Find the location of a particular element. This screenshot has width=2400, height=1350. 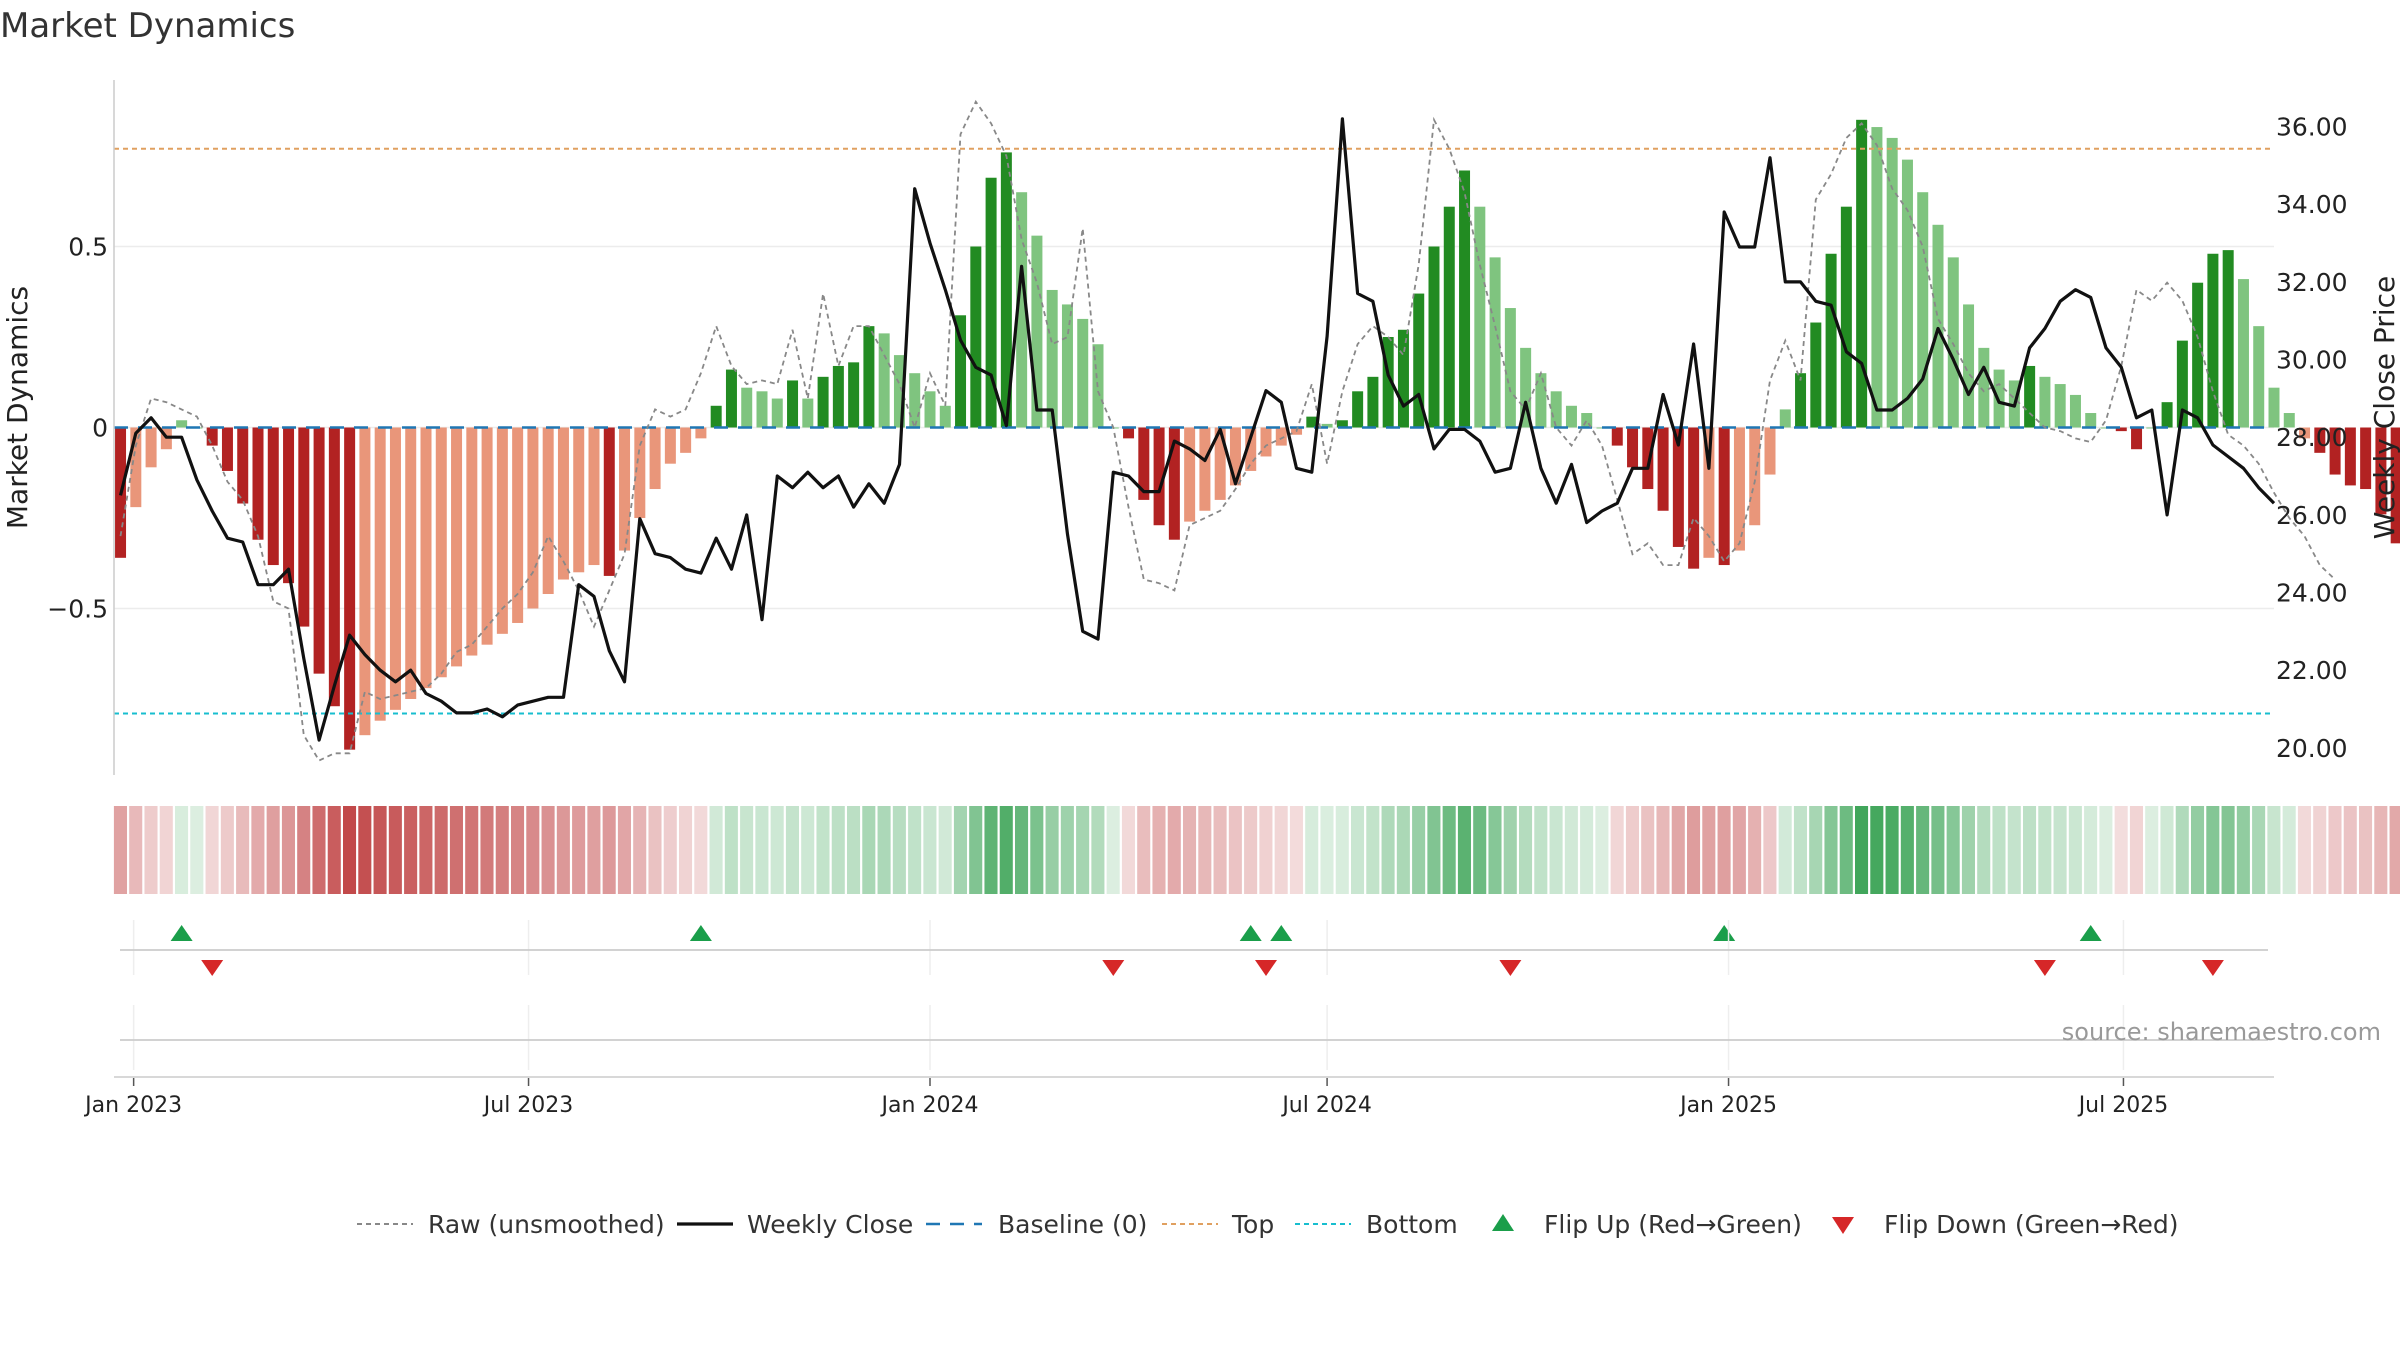

legend-item-bottom: Bottom is located at coordinates (1376, 1224).